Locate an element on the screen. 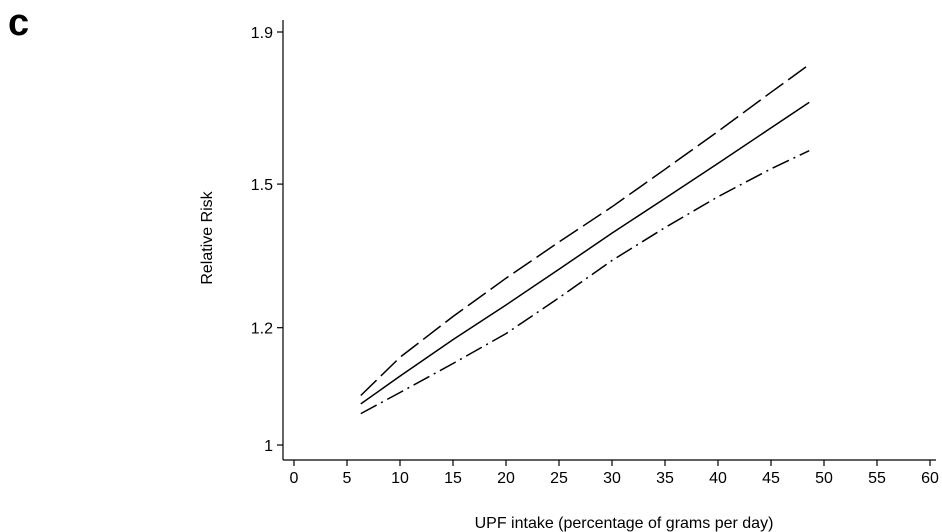 The image size is (942, 532). panel-label: c is located at coordinates (19, 23).